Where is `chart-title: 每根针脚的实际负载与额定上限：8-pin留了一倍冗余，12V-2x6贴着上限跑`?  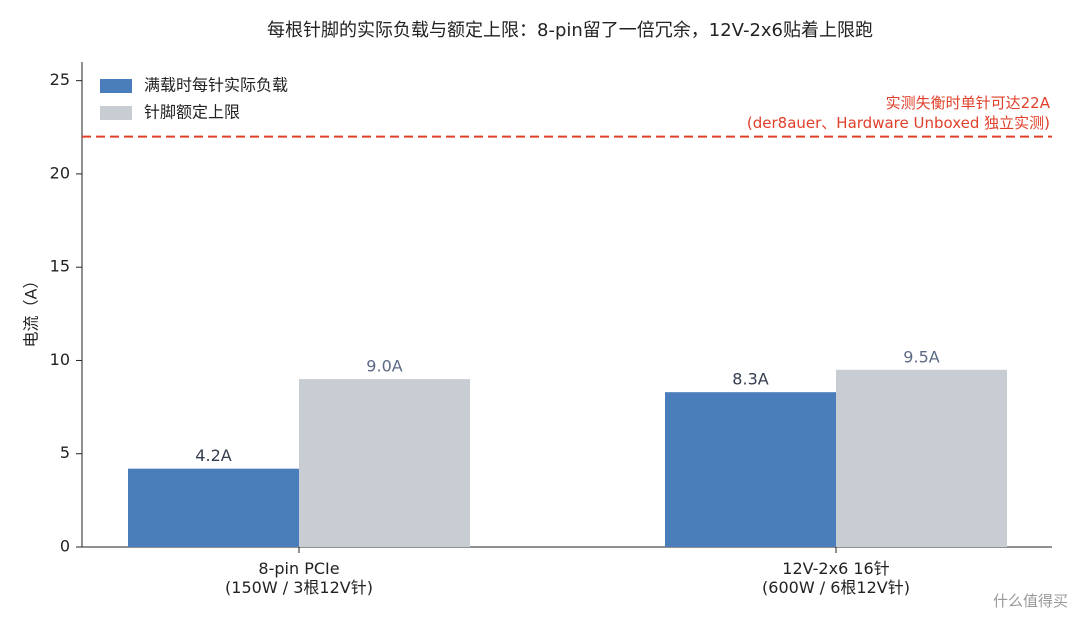 chart-title: 每根针脚的实际负载与额定上限：8-pin留了一倍冗余，12V-2x6贴着上限跑 is located at coordinates (570, 30).